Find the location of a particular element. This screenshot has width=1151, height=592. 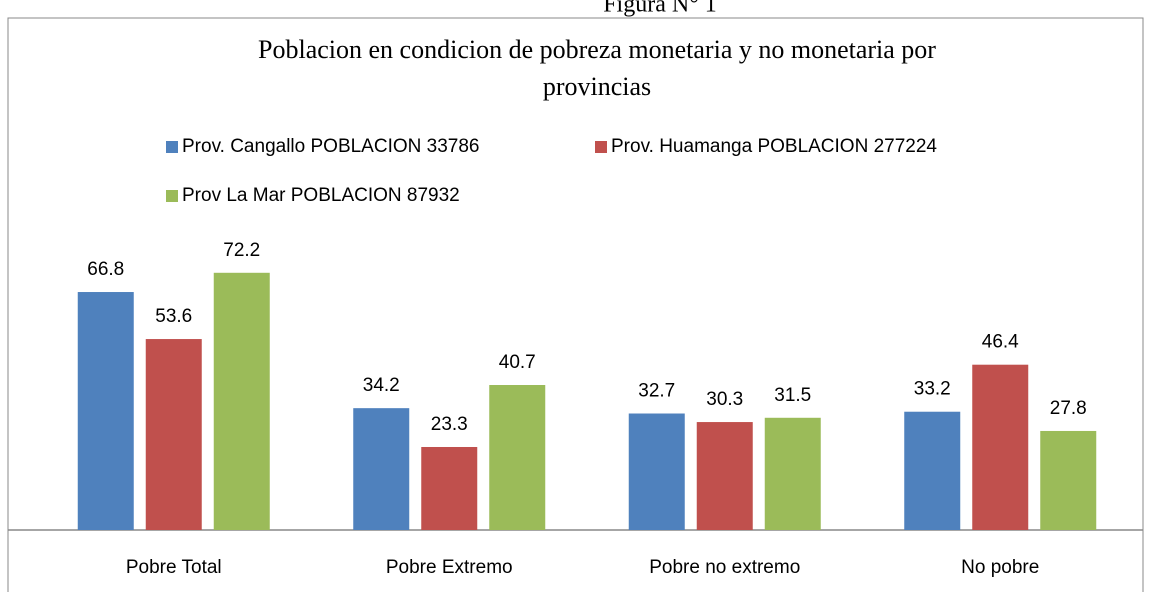

data-label: 33.2 is located at coordinates (932, 389).